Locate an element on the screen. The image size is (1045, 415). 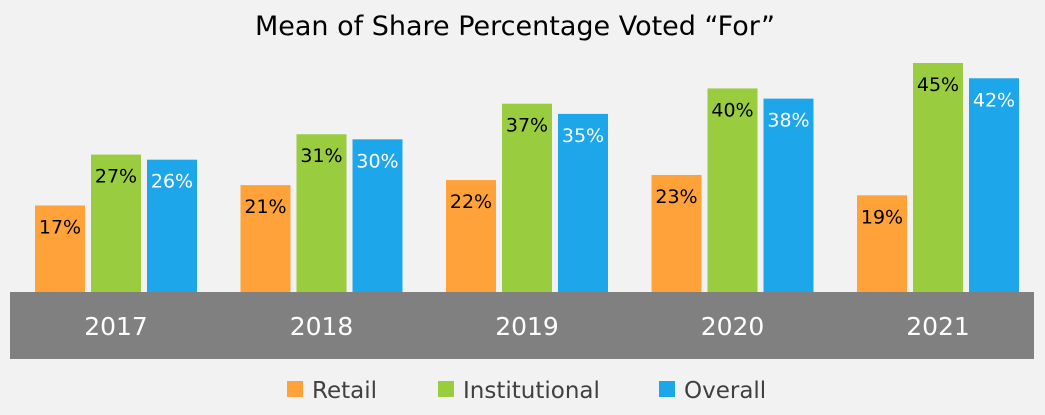
data-label-institutional-2021: 45% is located at coordinates (938, 85).